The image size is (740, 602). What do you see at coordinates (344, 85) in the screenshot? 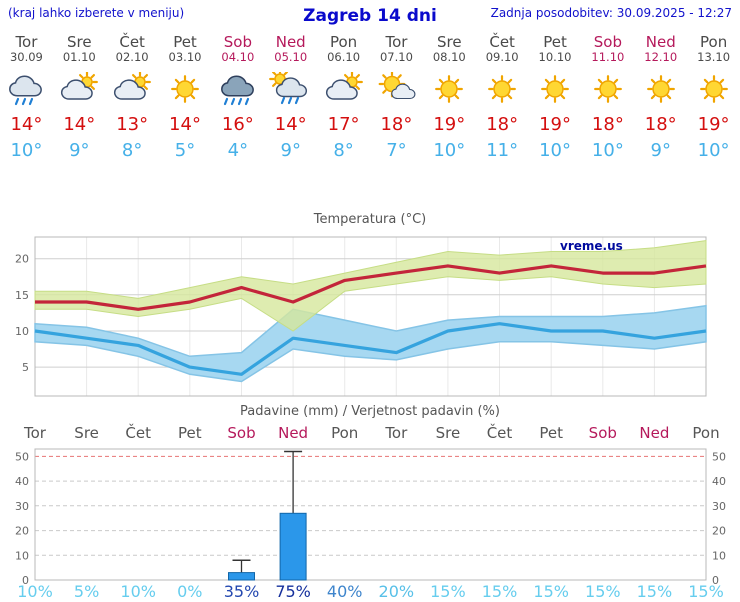
I see `partly-icon` at bounding box center [344, 85].